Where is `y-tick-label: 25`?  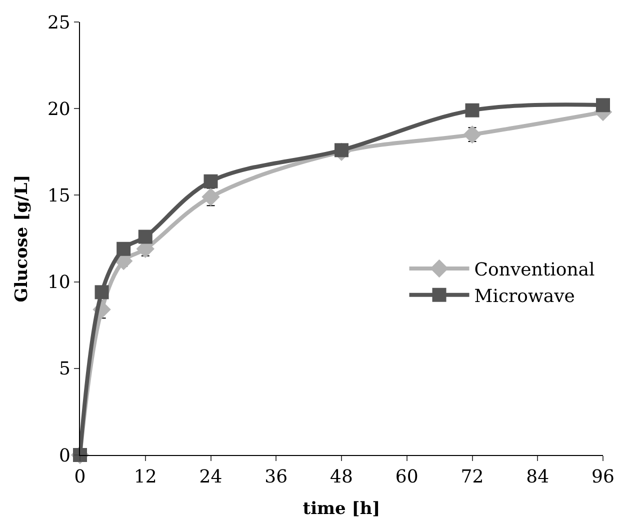
y-tick-label: 25 is located at coordinates (58, 23).